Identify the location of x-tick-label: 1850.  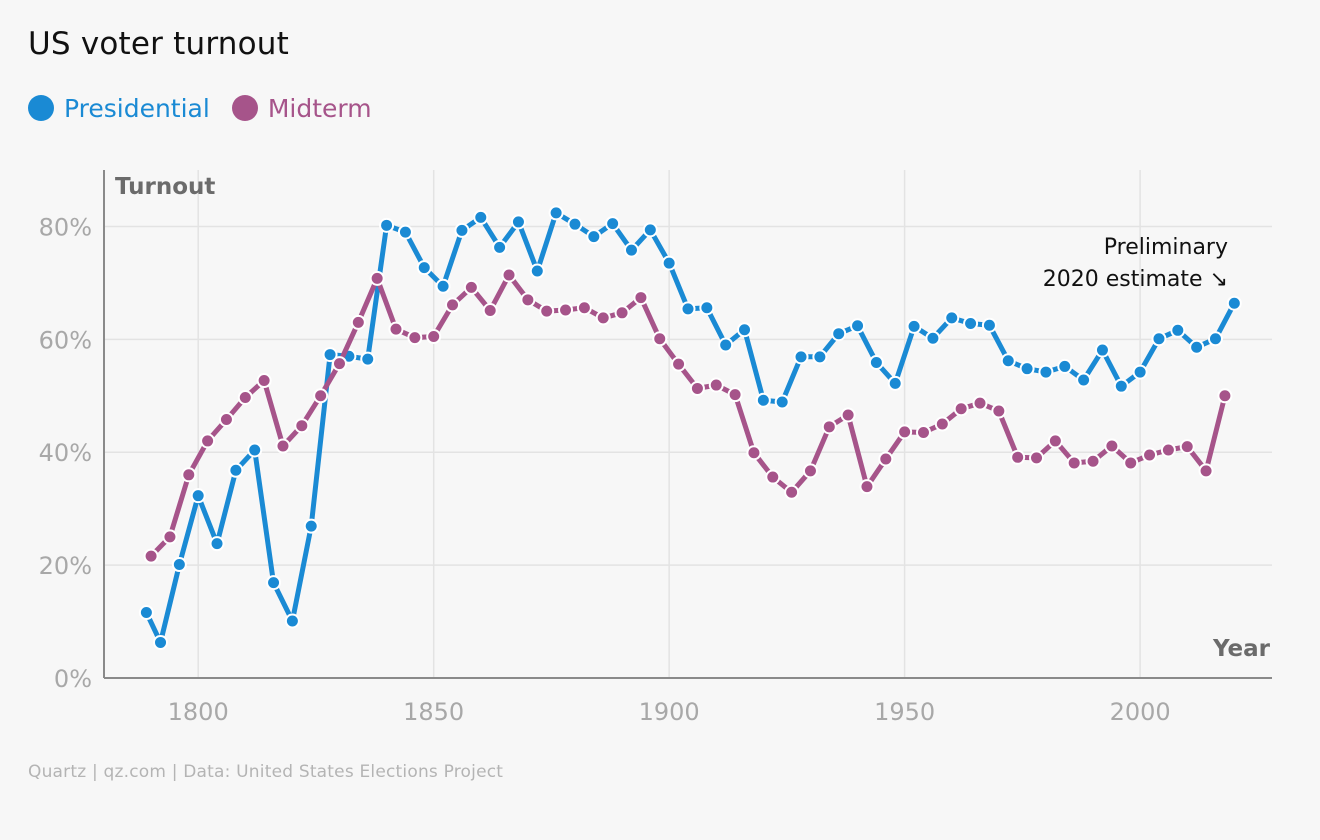
(433, 712).